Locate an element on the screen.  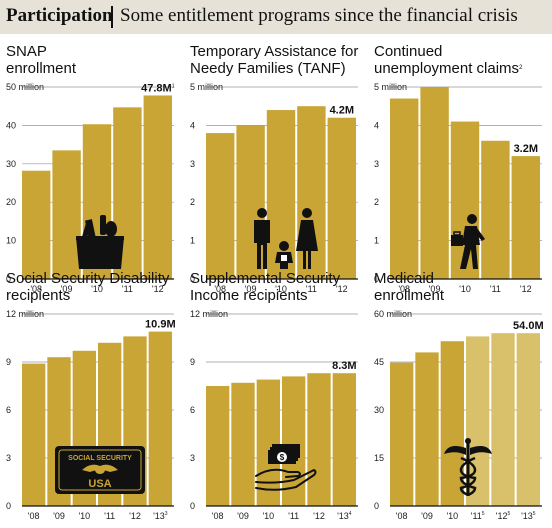
chart-tanf: 0 1 2 3 4 5 million '08 '09 '10 '11 '12 4.2M is located at coordinates (274, 188).